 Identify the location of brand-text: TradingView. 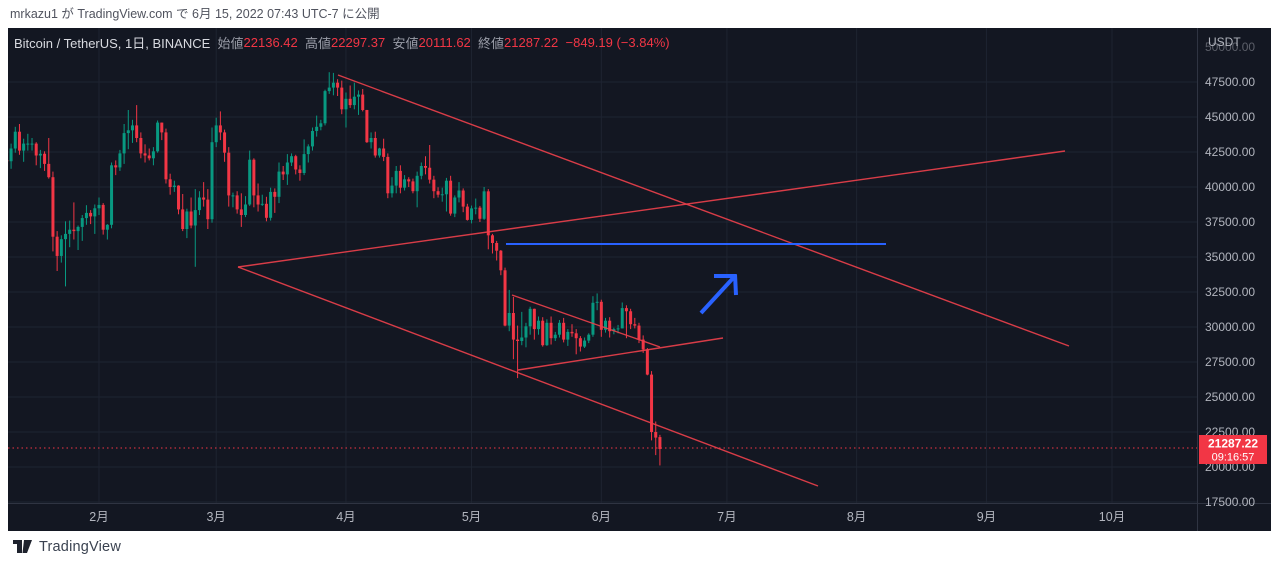
(80, 547).